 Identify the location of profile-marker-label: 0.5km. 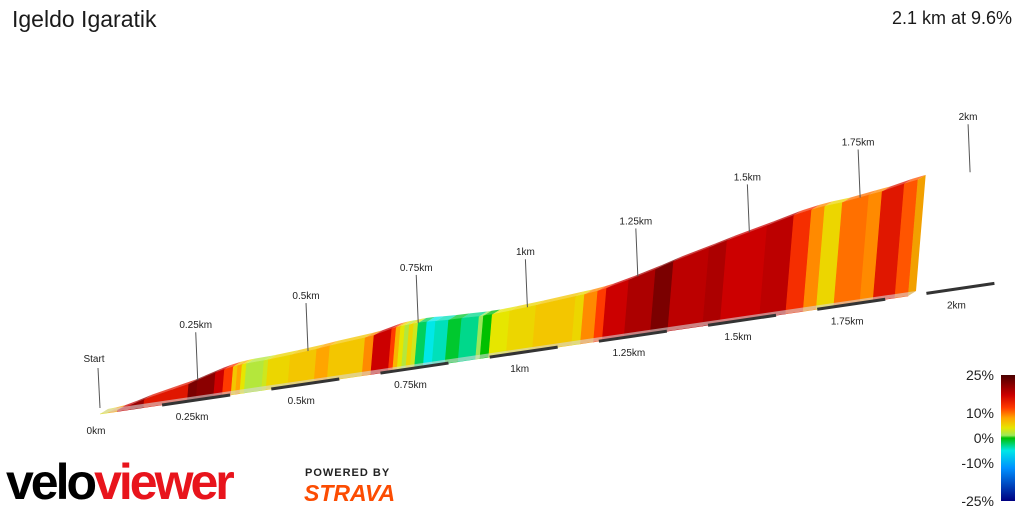
(305, 296).